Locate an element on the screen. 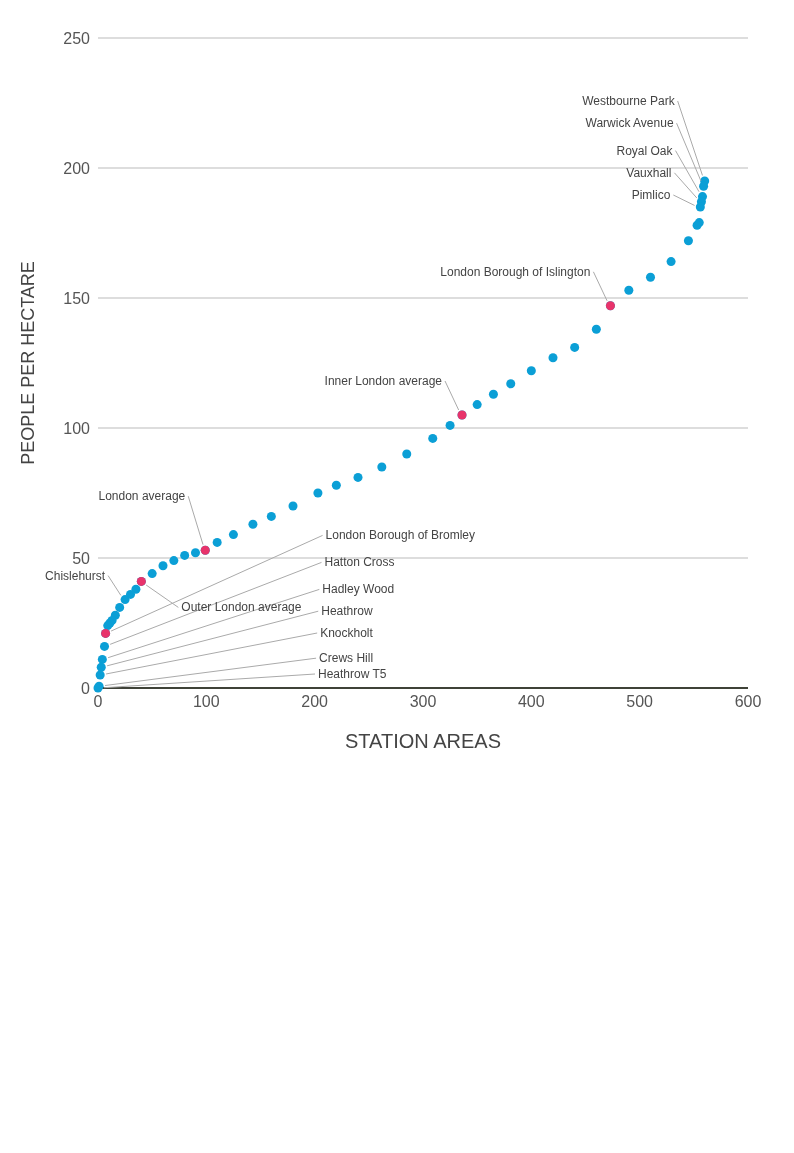 The image size is (794, 1153). annotation: London average is located at coordinates (142, 496).